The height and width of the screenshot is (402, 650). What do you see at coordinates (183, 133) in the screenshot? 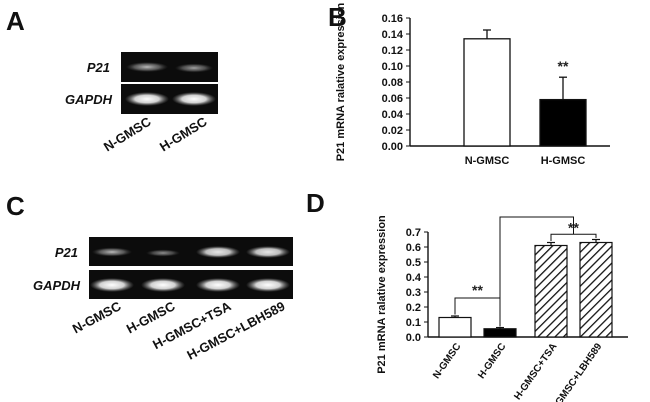
I see `gel-a-lane-label: H-GMSC` at bounding box center [183, 133].